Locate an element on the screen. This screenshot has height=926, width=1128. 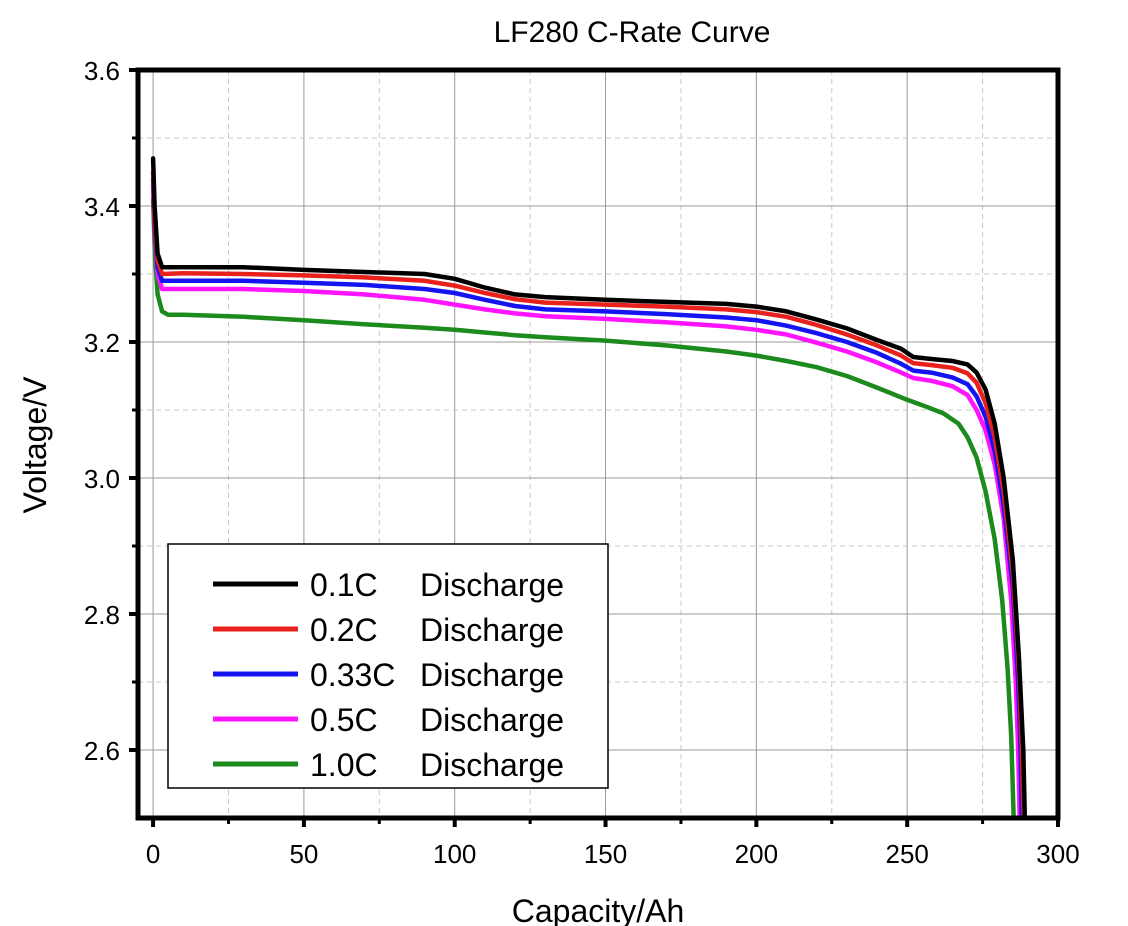
x-tick-label: 150 is located at coordinates (605, 854).